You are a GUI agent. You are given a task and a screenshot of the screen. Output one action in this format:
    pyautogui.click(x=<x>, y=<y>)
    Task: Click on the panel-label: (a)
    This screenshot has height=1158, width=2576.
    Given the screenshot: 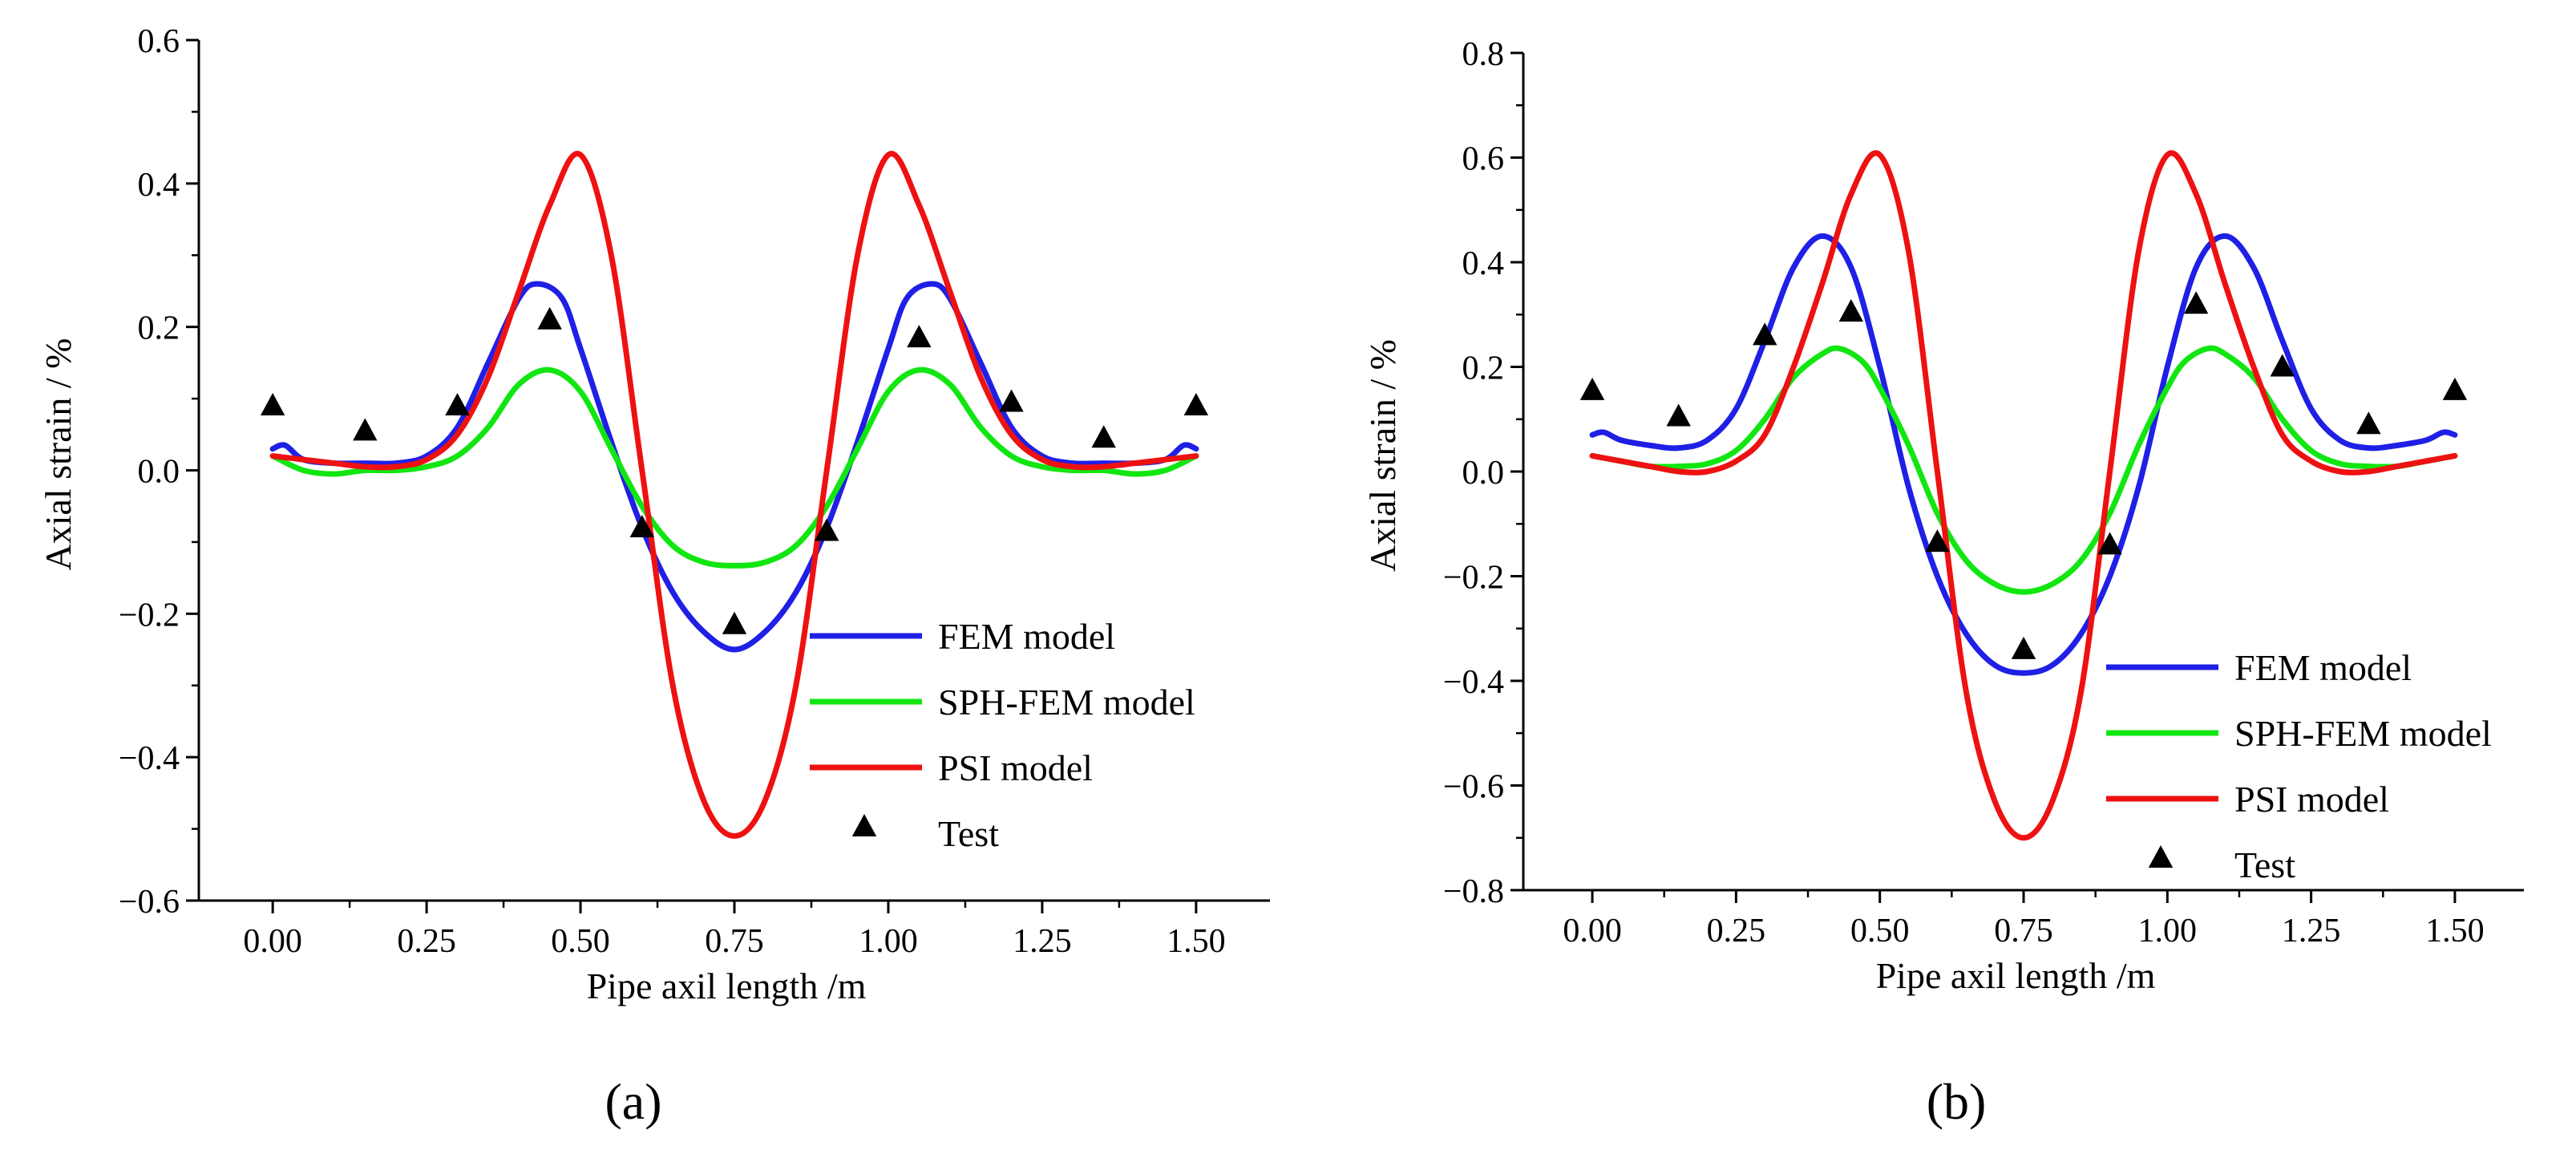 What is the action you would take?
    pyautogui.click(x=633, y=1101)
    